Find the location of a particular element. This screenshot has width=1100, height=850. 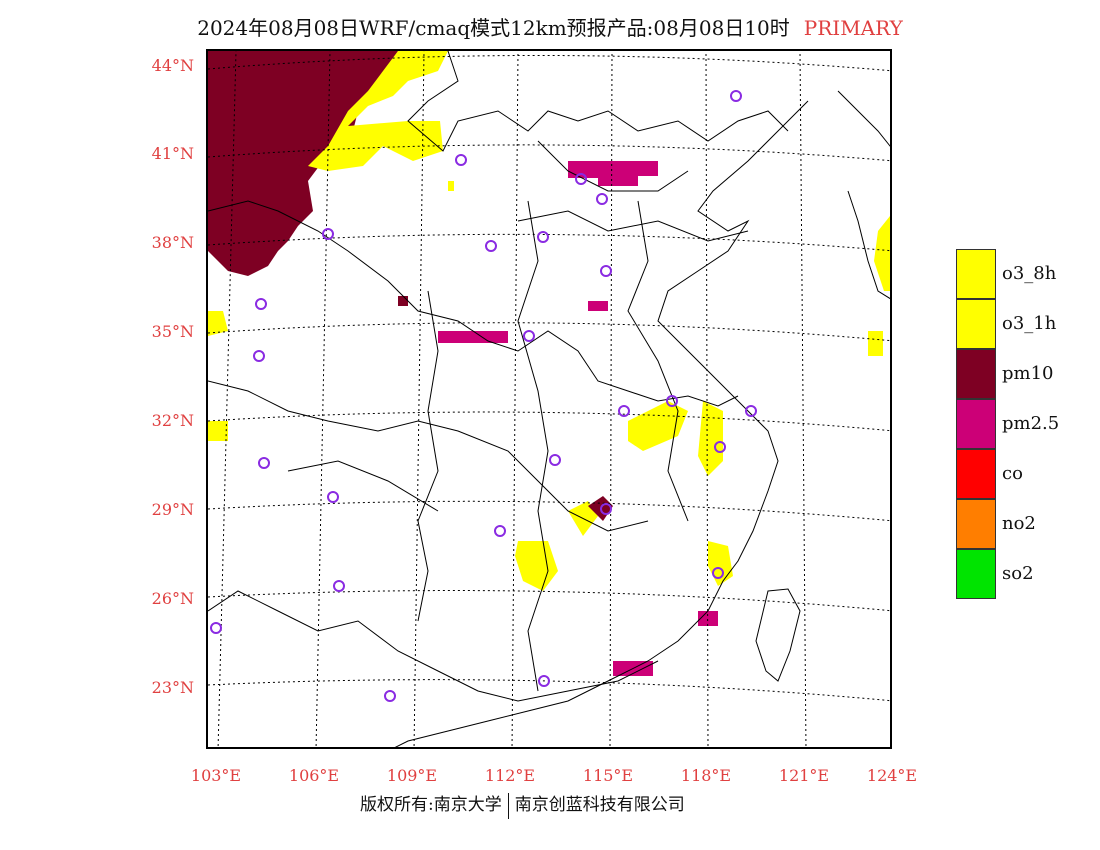

copyright-footer: 版权所有:南京大学 南京创蓝科技有限公司 is located at coordinates (522, 804).